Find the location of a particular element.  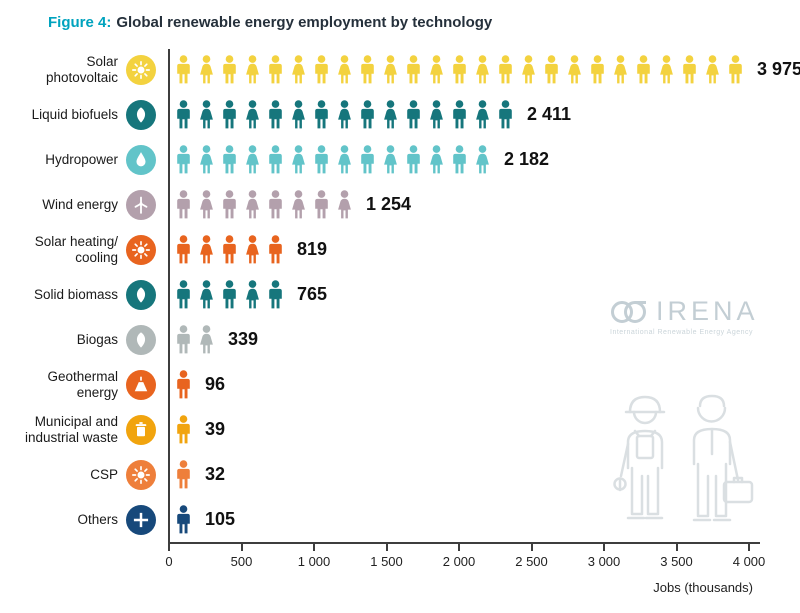

category-label: Wind energy is located at coordinates (80, 204).